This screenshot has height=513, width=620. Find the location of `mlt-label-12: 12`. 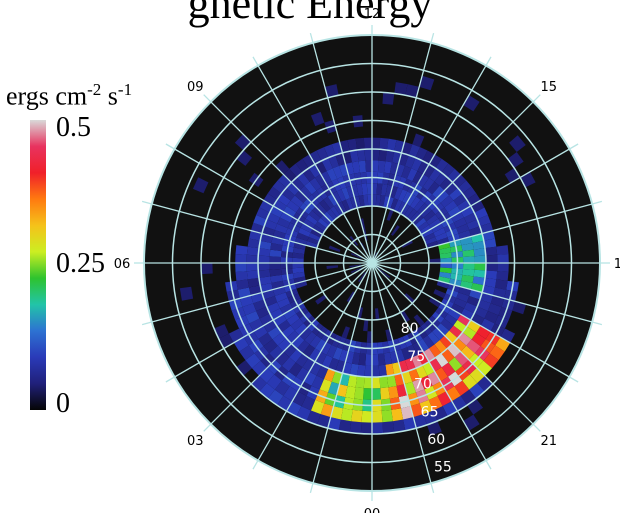

mlt-label-12: 12 is located at coordinates (372, 14).